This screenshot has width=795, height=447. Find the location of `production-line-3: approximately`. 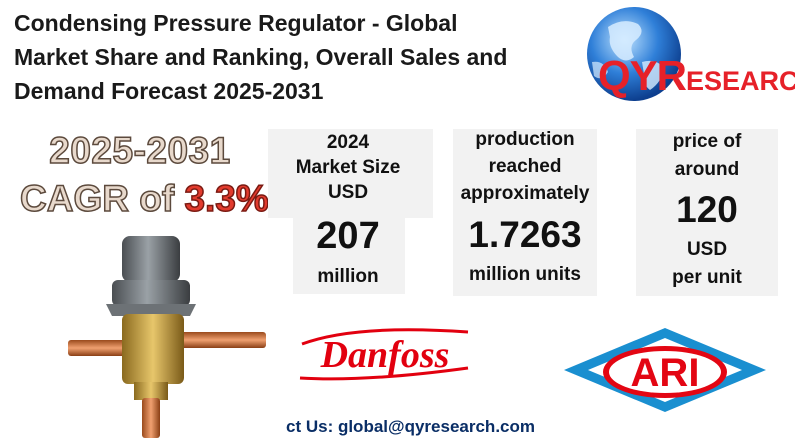

production-line-3: approximately is located at coordinates (525, 193).